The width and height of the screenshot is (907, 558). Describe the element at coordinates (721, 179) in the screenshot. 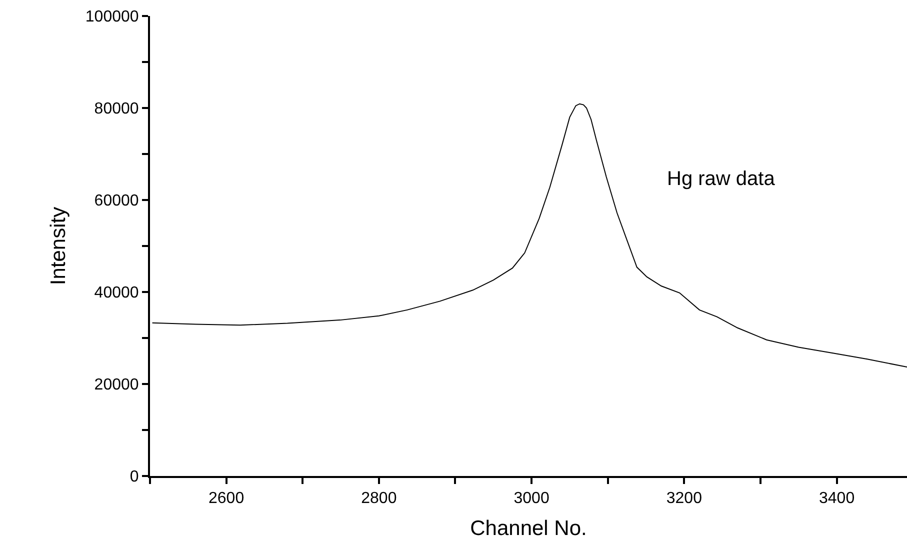

I see `annotation: Hg raw data` at that location.